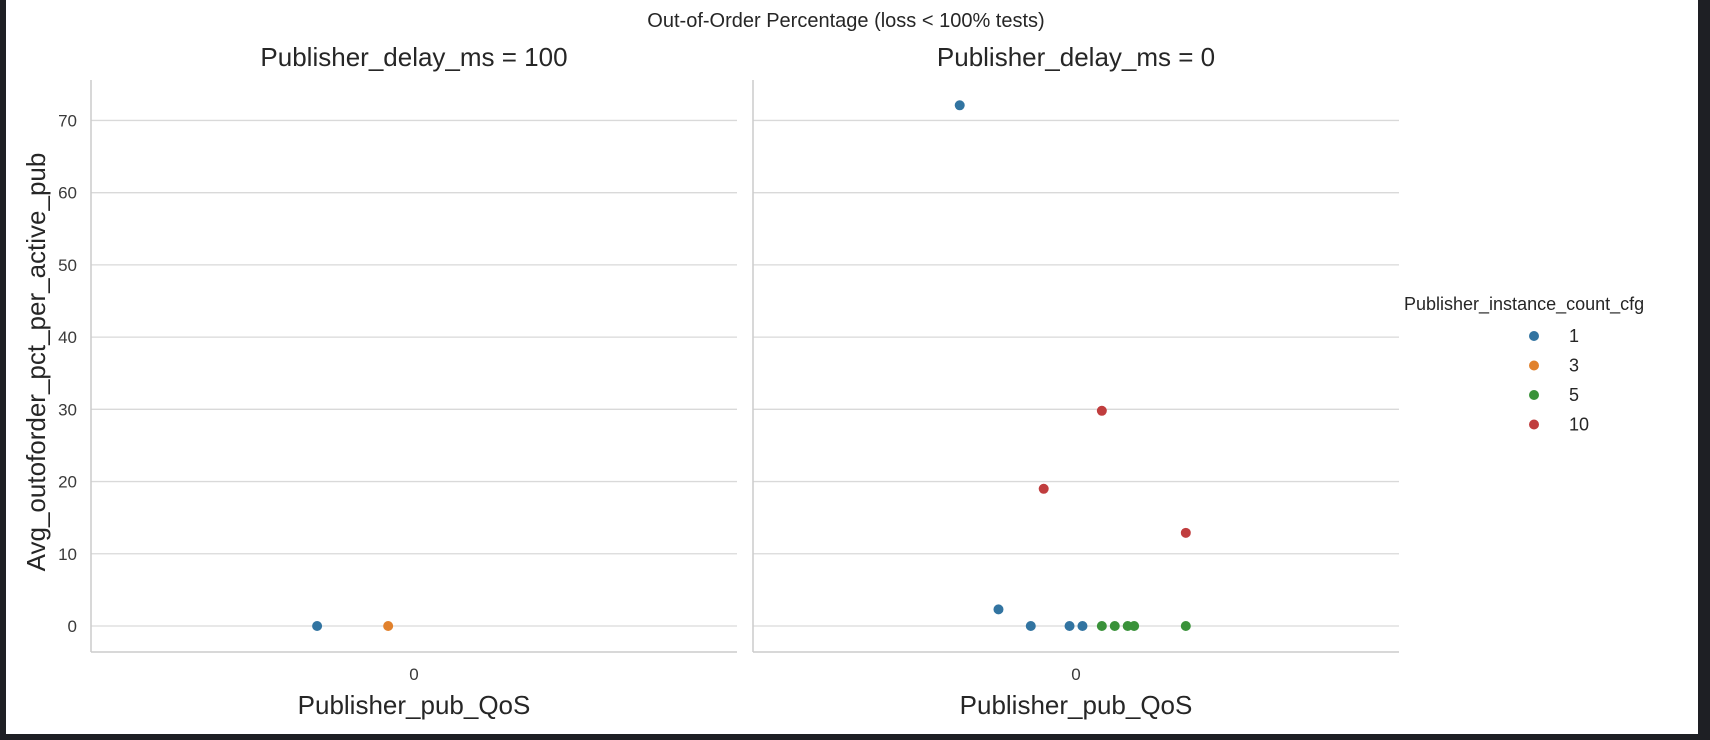  What do you see at coordinates (1524, 304) in the screenshot?
I see `legend-title: Publisher_instance_count_cfg` at bounding box center [1524, 304].